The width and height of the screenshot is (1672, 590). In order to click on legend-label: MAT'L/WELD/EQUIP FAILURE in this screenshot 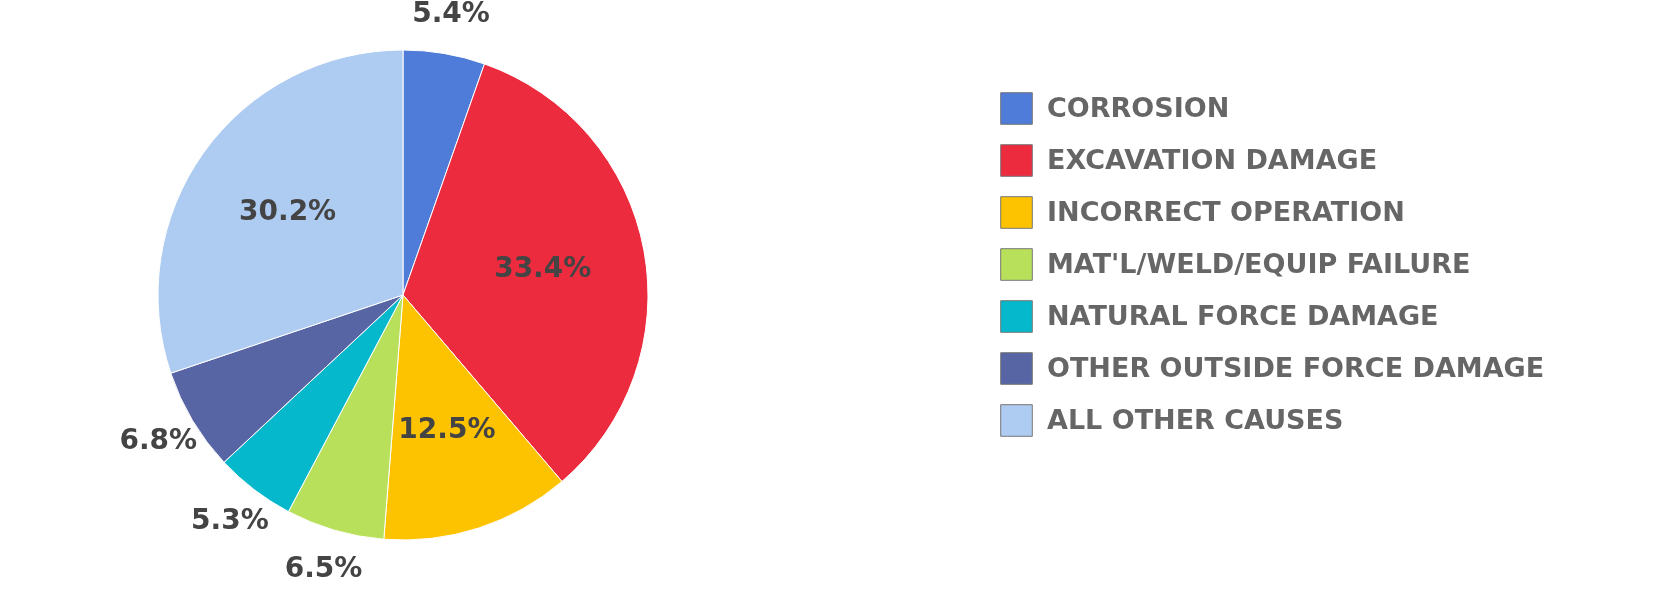, I will do `click(1259, 263)`.